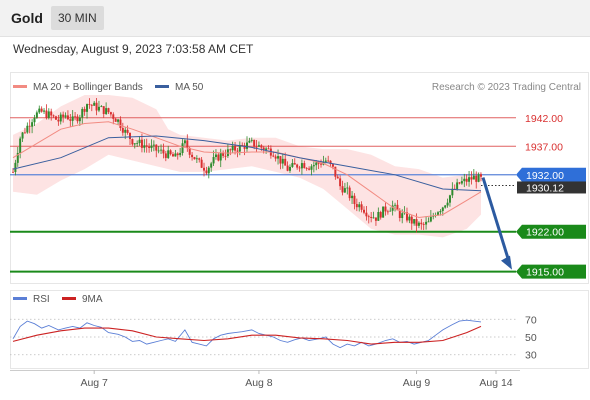 The height and width of the screenshot is (400, 590). I want to click on rsi-line, so click(247, 334).